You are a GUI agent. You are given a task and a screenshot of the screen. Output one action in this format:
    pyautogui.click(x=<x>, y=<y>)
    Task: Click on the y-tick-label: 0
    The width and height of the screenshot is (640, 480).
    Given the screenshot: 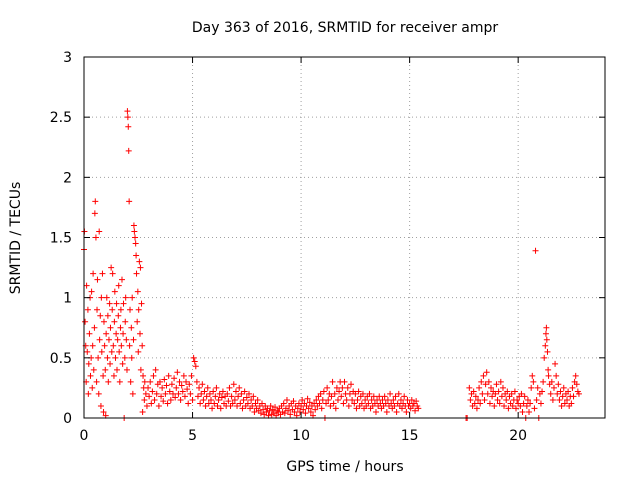 What is the action you would take?
    pyautogui.click(x=67, y=419)
    